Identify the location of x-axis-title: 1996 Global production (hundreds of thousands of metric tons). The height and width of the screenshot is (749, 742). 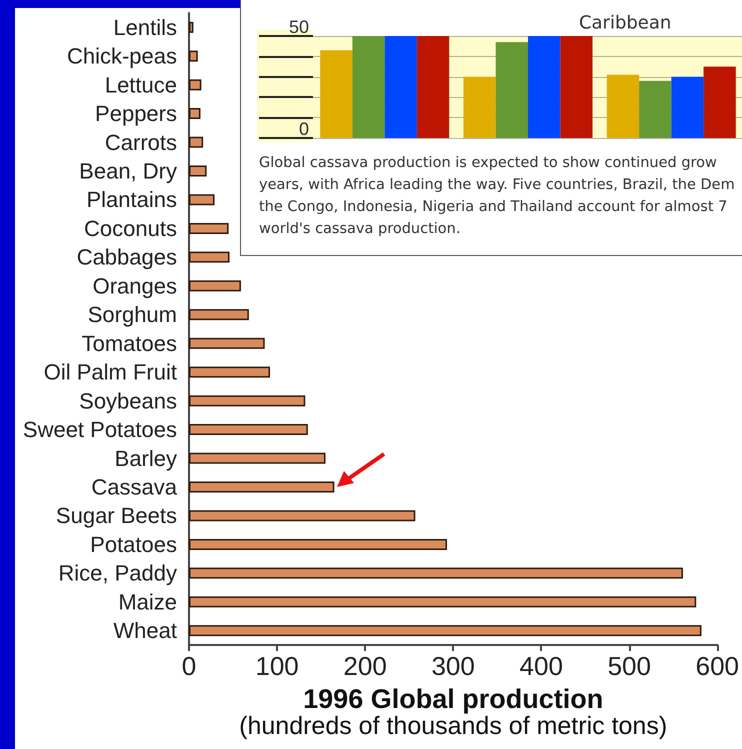
(453, 712).